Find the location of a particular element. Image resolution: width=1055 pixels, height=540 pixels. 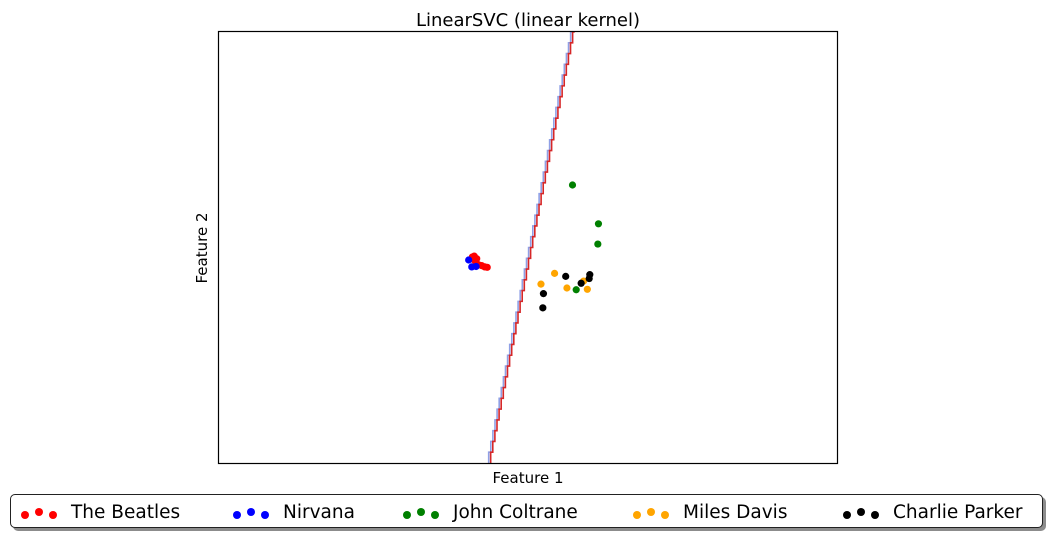

legend-label: Miles Davis is located at coordinates (735, 512).